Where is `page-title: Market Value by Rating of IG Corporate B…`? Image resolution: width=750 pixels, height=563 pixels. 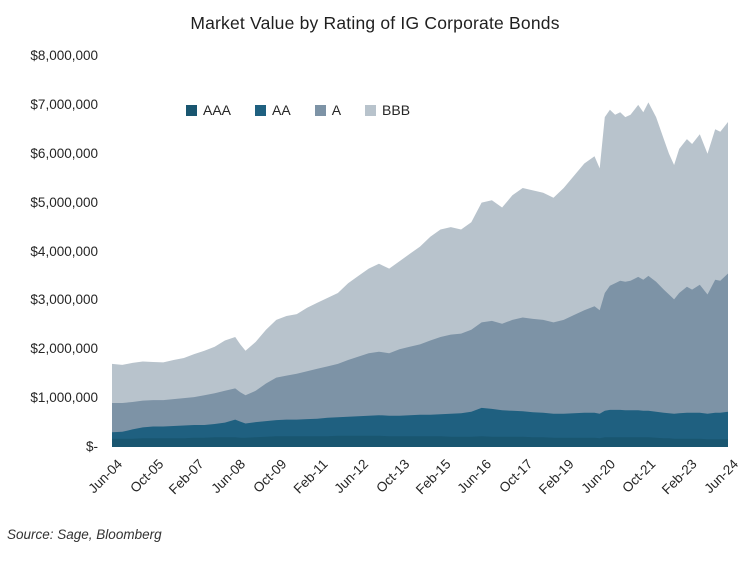
page-title: Market Value by Rating of IG Corporate B… is located at coordinates (375, 23).